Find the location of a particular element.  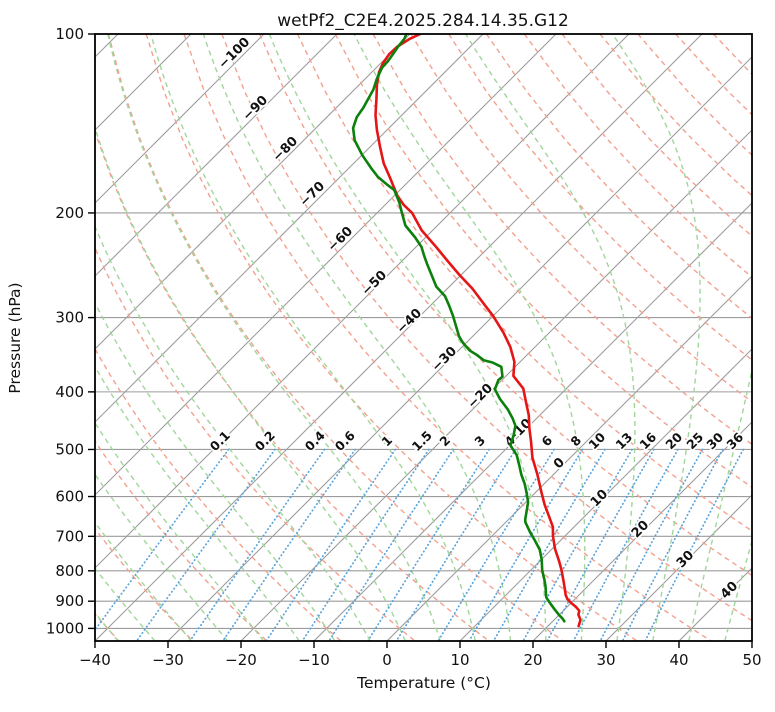

isotherm-label: 20 is located at coordinates (640, 529).